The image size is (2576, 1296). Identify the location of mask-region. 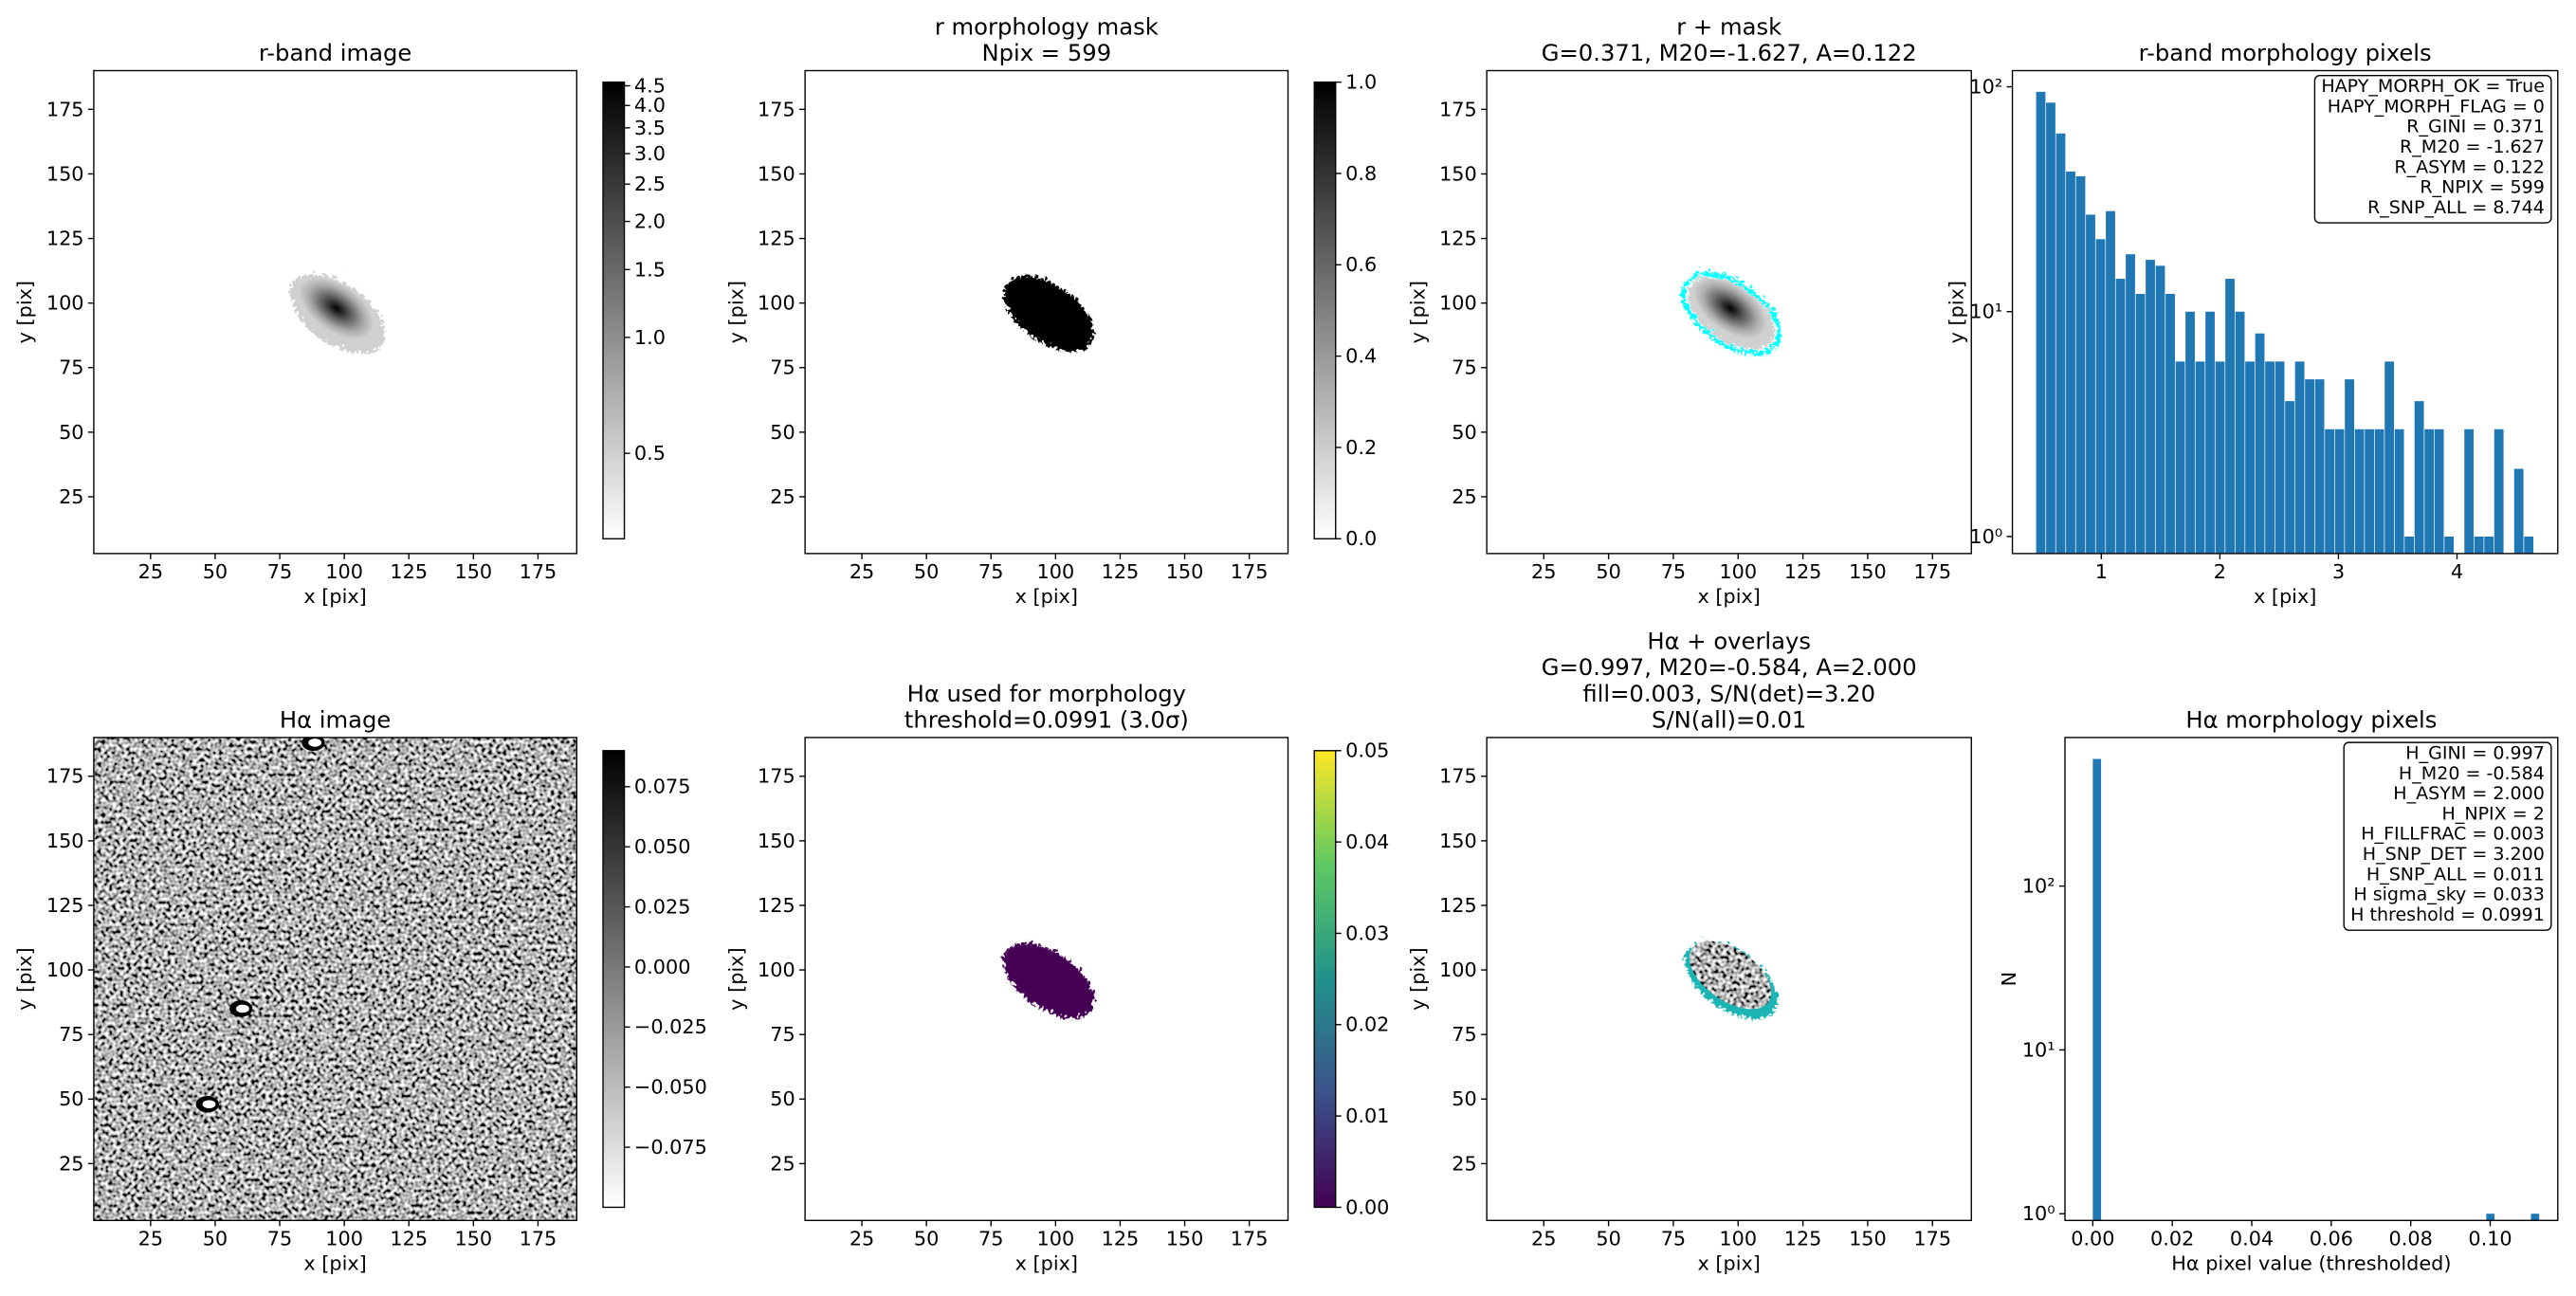
(1047, 975).